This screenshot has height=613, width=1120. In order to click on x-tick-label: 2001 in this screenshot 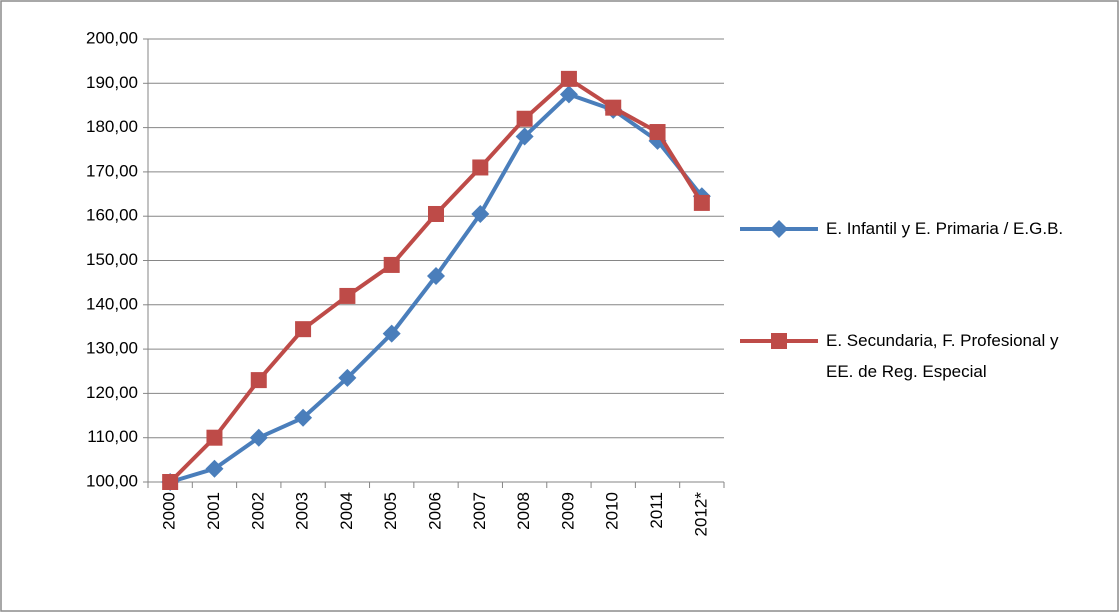, I will do `click(213, 511)`.